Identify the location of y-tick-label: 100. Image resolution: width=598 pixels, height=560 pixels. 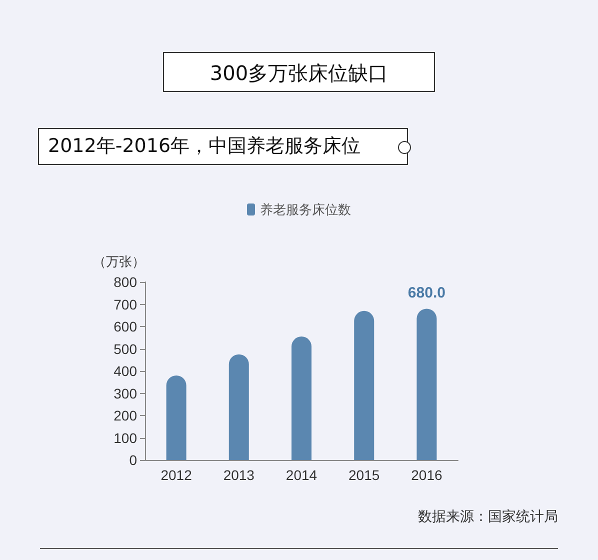
(126, 438).